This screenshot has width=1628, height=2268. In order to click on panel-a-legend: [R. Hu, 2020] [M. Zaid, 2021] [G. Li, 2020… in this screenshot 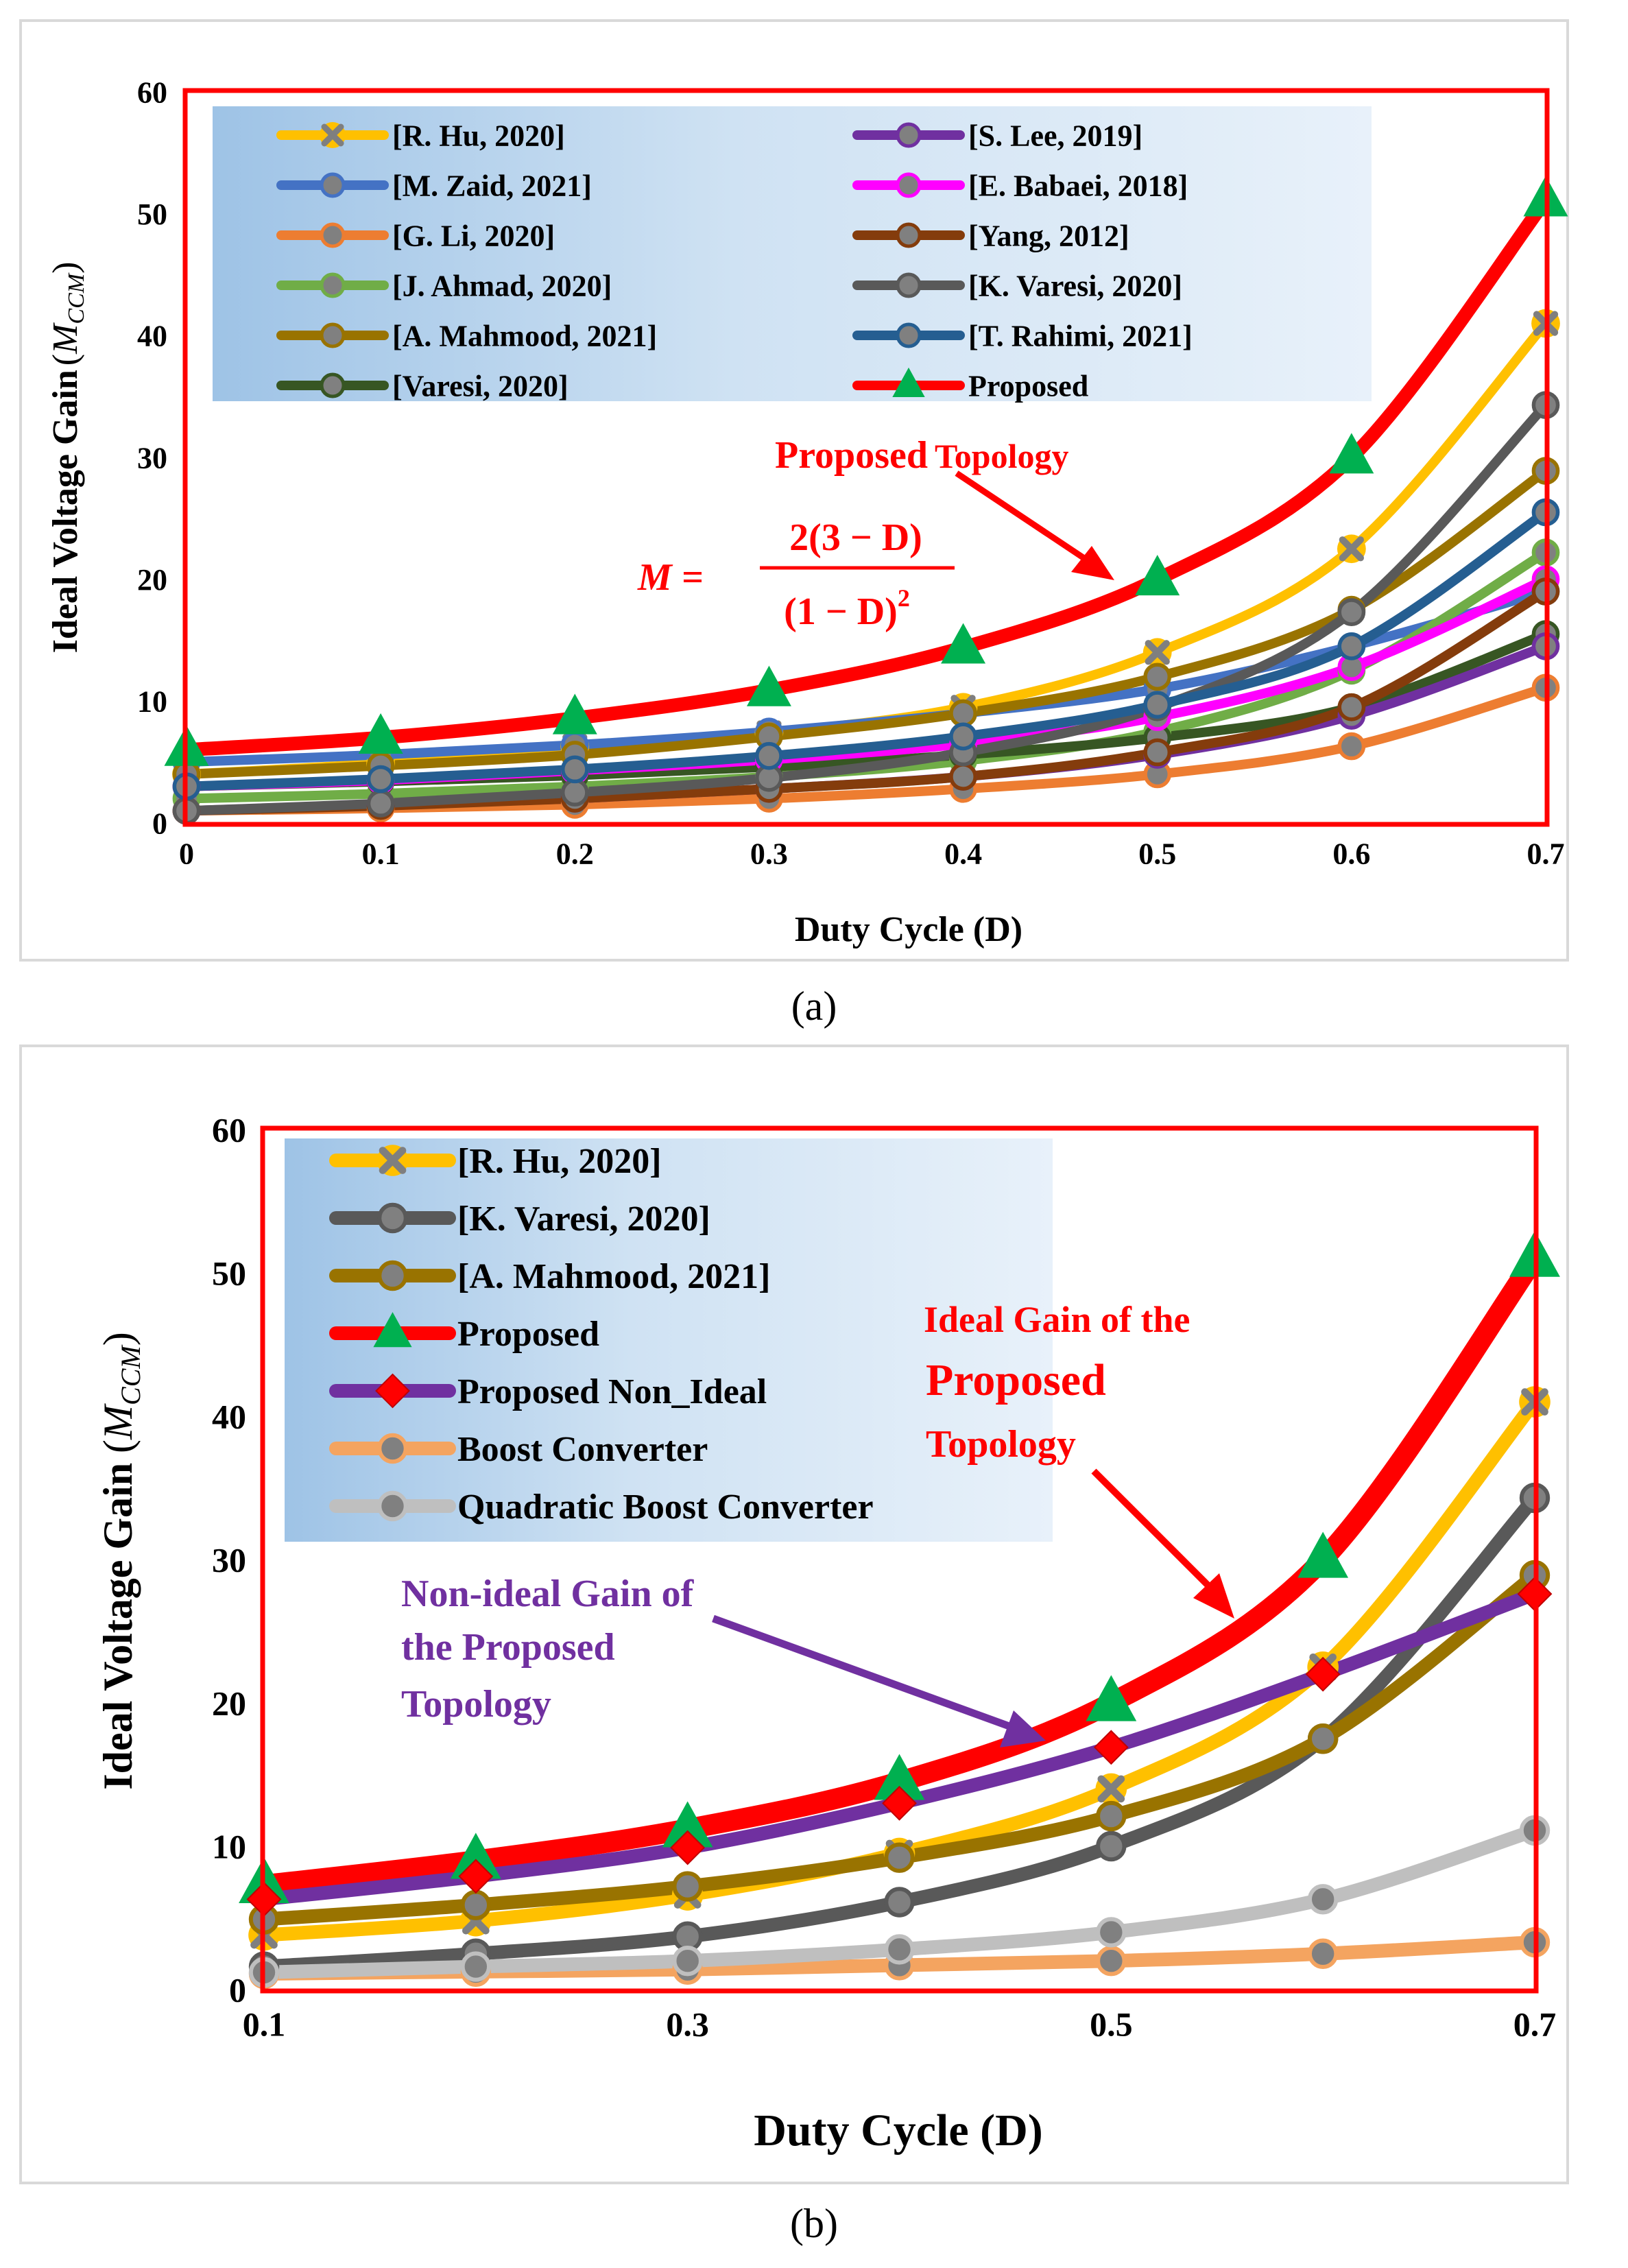, I will do `click(793, 255)`.